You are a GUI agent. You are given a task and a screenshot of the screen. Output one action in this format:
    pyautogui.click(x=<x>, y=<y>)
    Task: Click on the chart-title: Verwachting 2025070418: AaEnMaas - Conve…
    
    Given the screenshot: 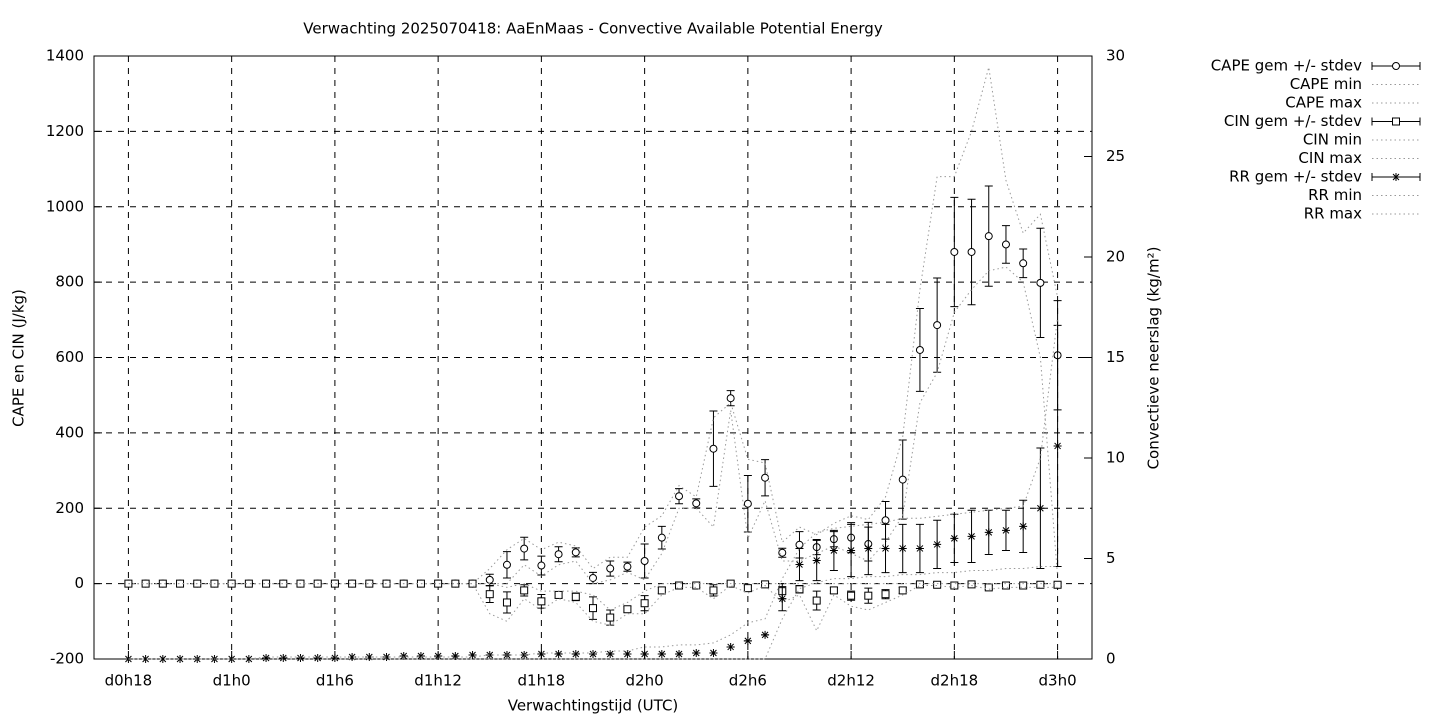 What is the action you would take?
    pyautogui.click(x=593, y=29)
    